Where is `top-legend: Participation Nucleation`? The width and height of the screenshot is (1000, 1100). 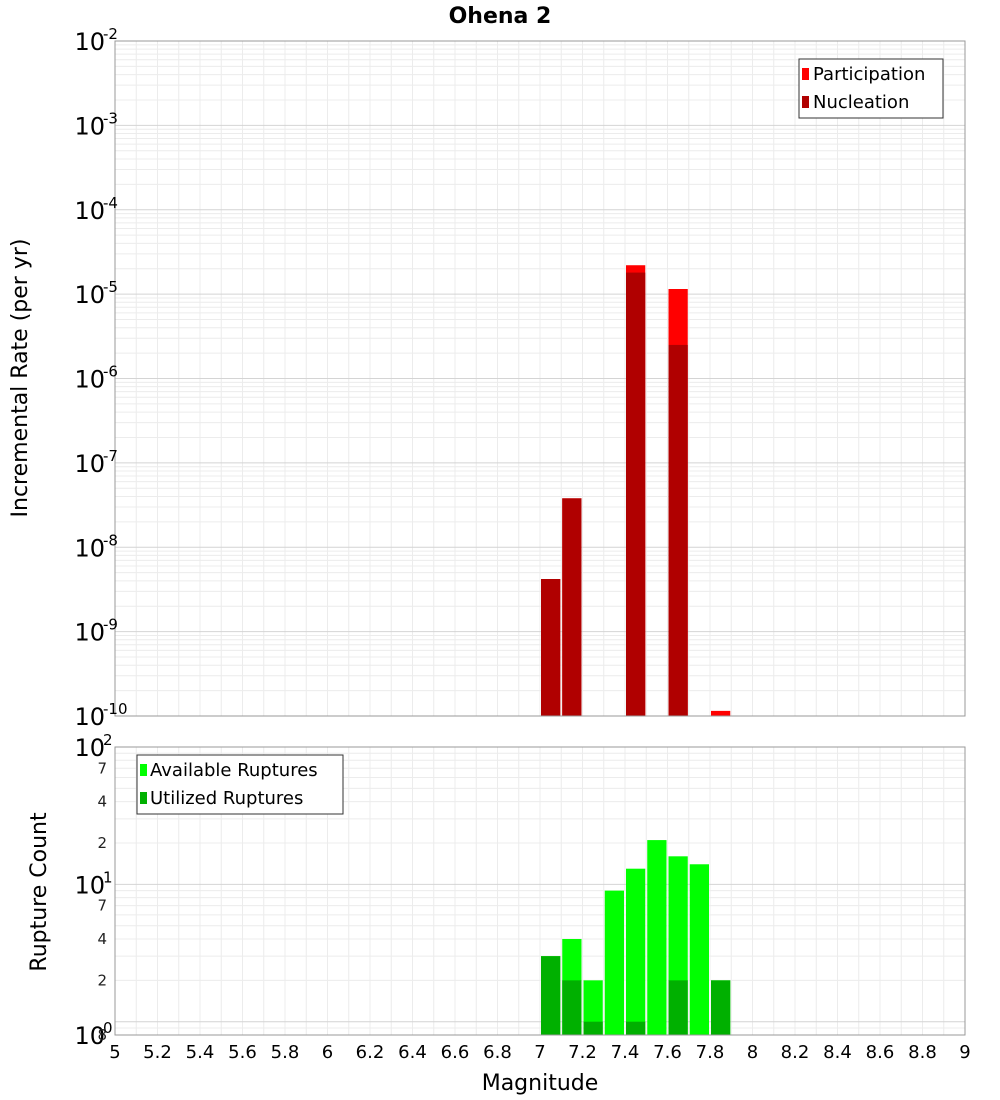
top-legend: Participation Nucleation is located at coordinates (871, 88).